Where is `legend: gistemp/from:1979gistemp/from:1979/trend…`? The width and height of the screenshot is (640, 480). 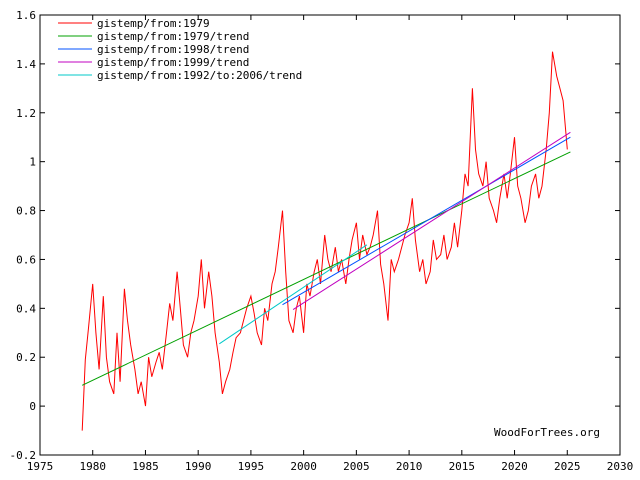 legend: gistemp/from:1979gistemp/from:1979/trend… is located at coordinates (180, 49).